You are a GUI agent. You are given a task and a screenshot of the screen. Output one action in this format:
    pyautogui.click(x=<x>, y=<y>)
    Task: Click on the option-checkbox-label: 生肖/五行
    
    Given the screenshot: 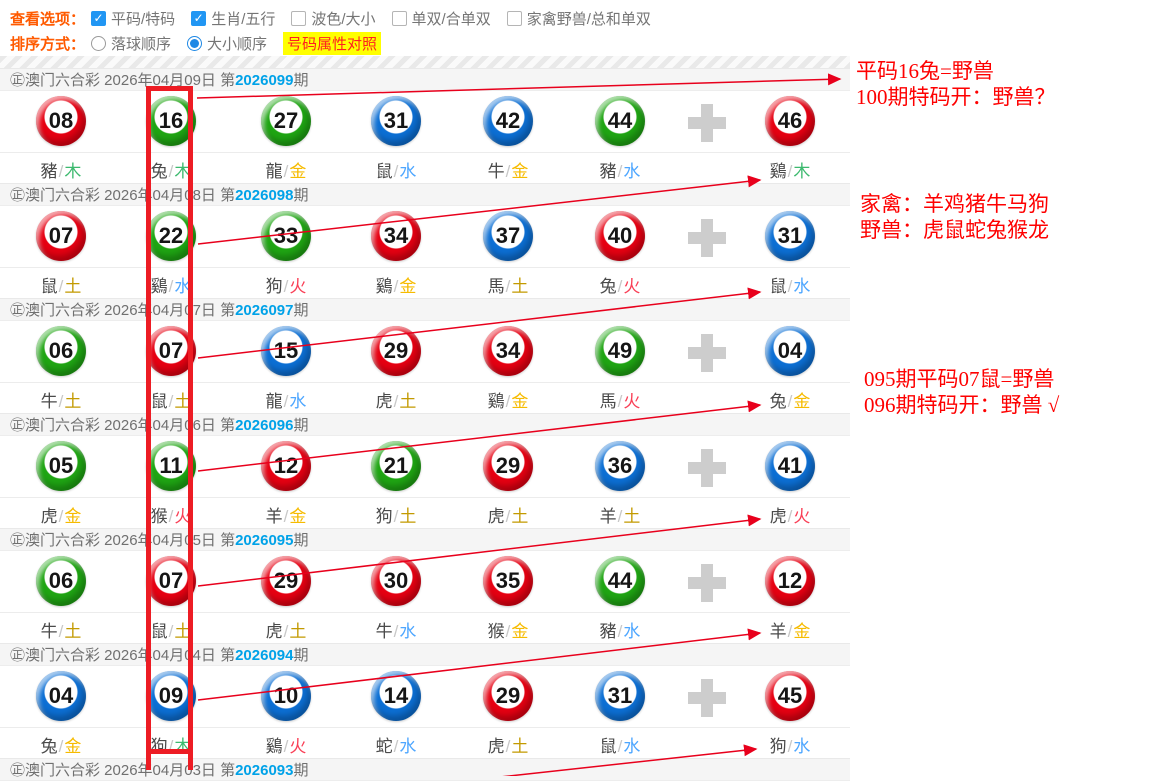 What is the action you would take?
    pyautogui.click(x=243, y=19)
    